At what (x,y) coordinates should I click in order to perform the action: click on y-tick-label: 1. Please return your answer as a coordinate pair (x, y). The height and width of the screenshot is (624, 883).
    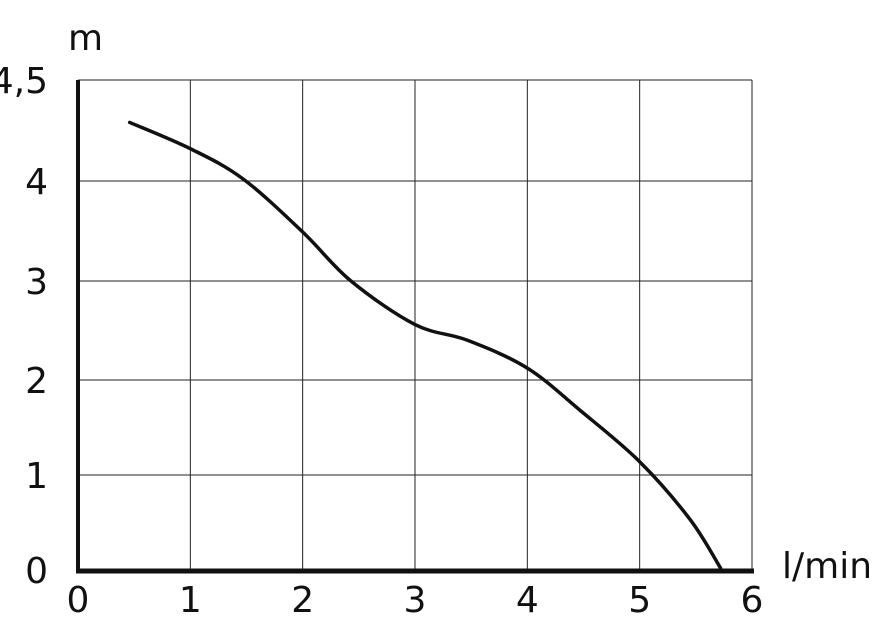
    Looking at the image, I should click on (36, 476).